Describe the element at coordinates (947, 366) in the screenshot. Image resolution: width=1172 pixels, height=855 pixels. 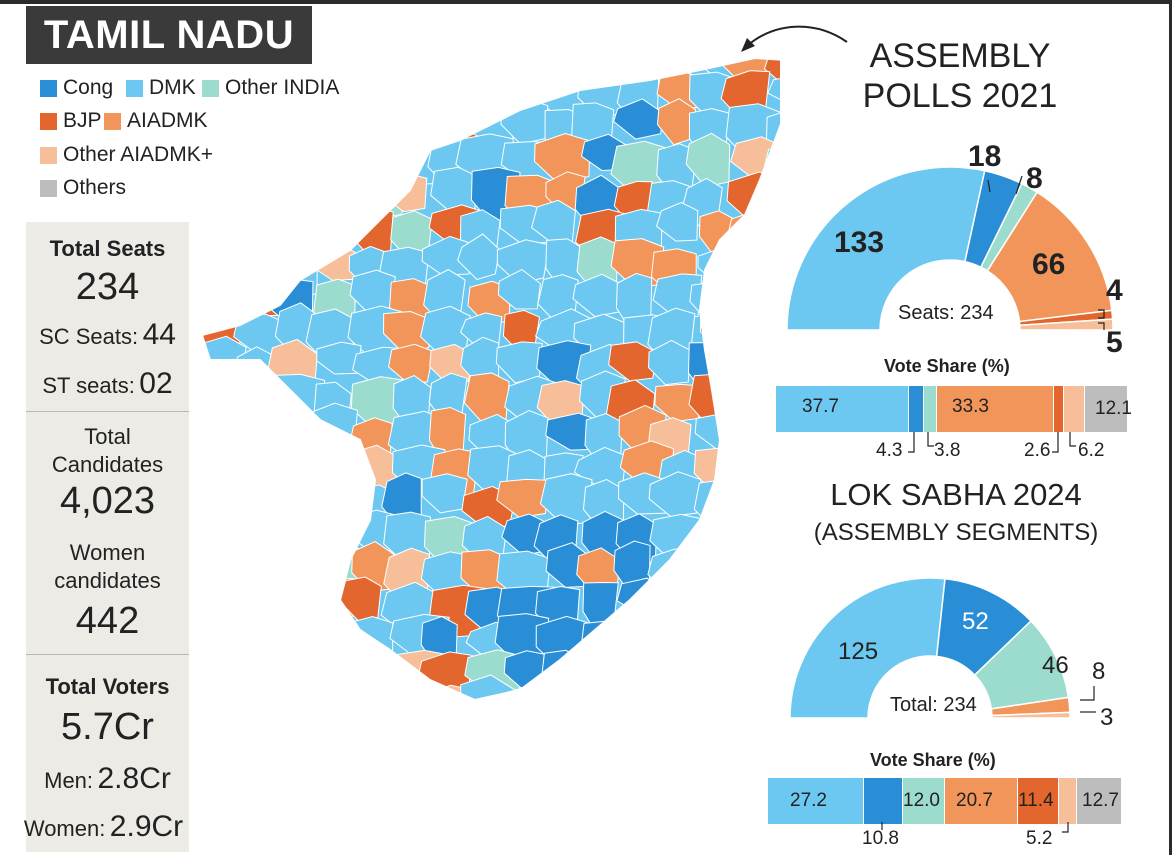
I see `assembly-vote-share-title: Vote Share (%)` at that location.